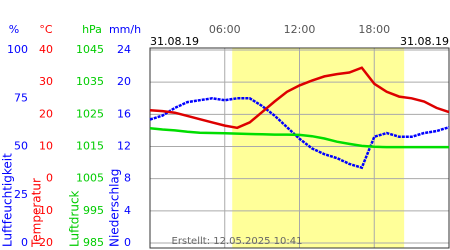 The width and height of the screenshot is (450, 250). Describe the element at coordinates (21, 146) in the screenshot. I see `y-tick-label: 50` at that location.